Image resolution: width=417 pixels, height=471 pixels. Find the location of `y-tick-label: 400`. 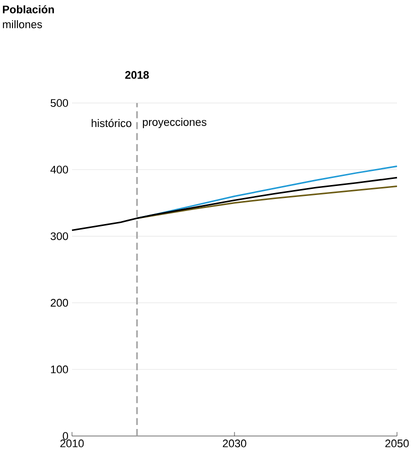

y-tick-label: 400 is located at coordinates (59, 170).